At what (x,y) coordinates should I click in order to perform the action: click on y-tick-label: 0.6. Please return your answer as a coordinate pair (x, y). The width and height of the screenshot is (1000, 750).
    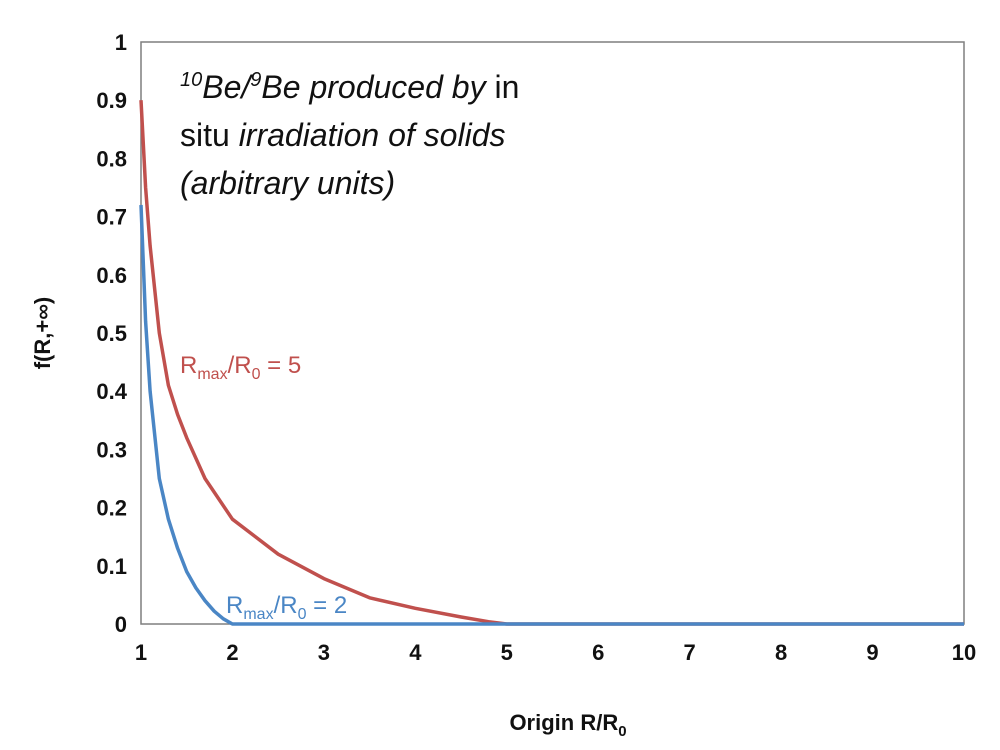
    Looking at the image, I should click on (111, 275).